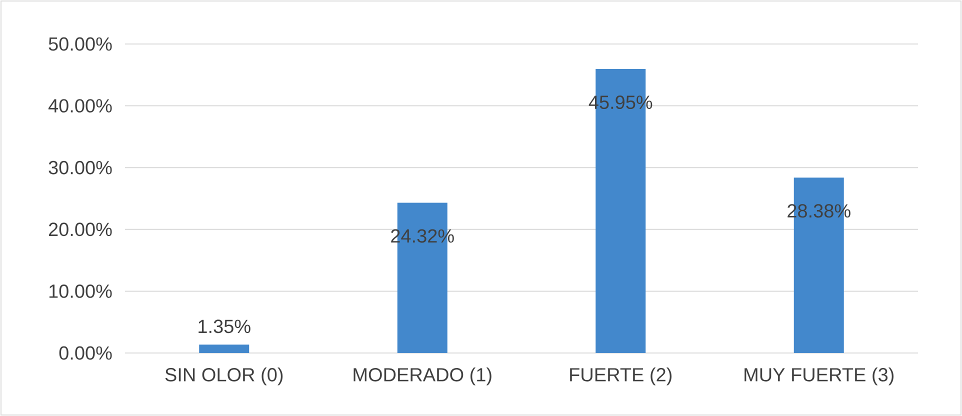 This screenshot has width=962, height=416. Describe the element at coordinates (819, 377) in the screenshot. I see `x-tick-label: MUY FUERTE (3)` at that location.